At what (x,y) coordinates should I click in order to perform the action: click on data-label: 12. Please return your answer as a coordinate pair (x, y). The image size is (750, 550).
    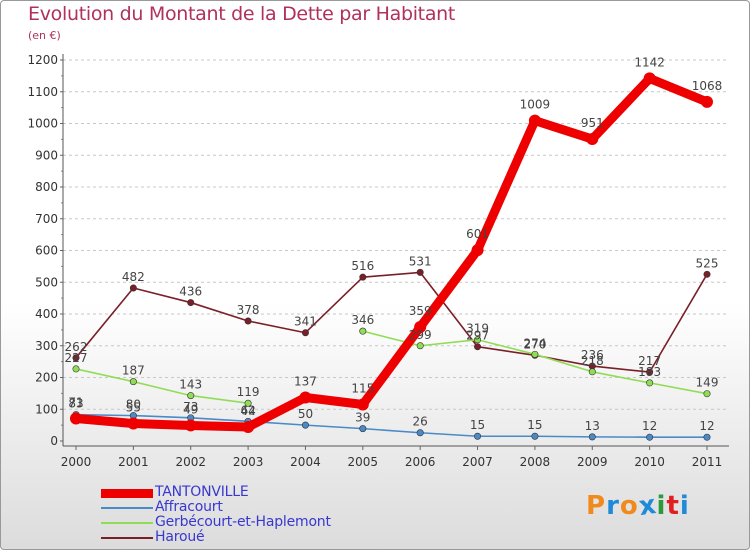
    Looking at the image, I should click on (649, 426).